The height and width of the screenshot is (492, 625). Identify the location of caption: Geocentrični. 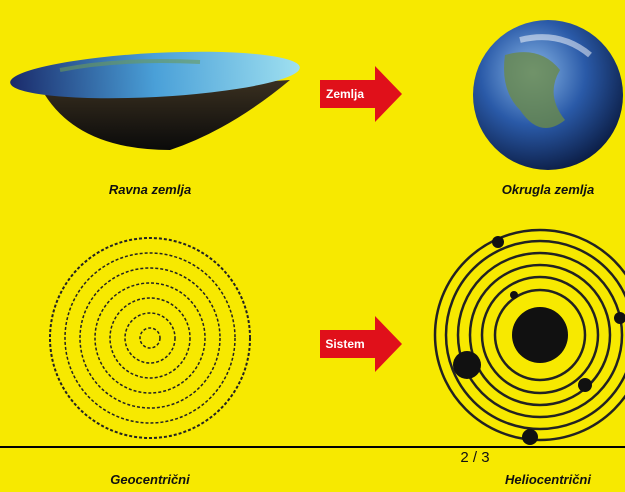
(150, 479).